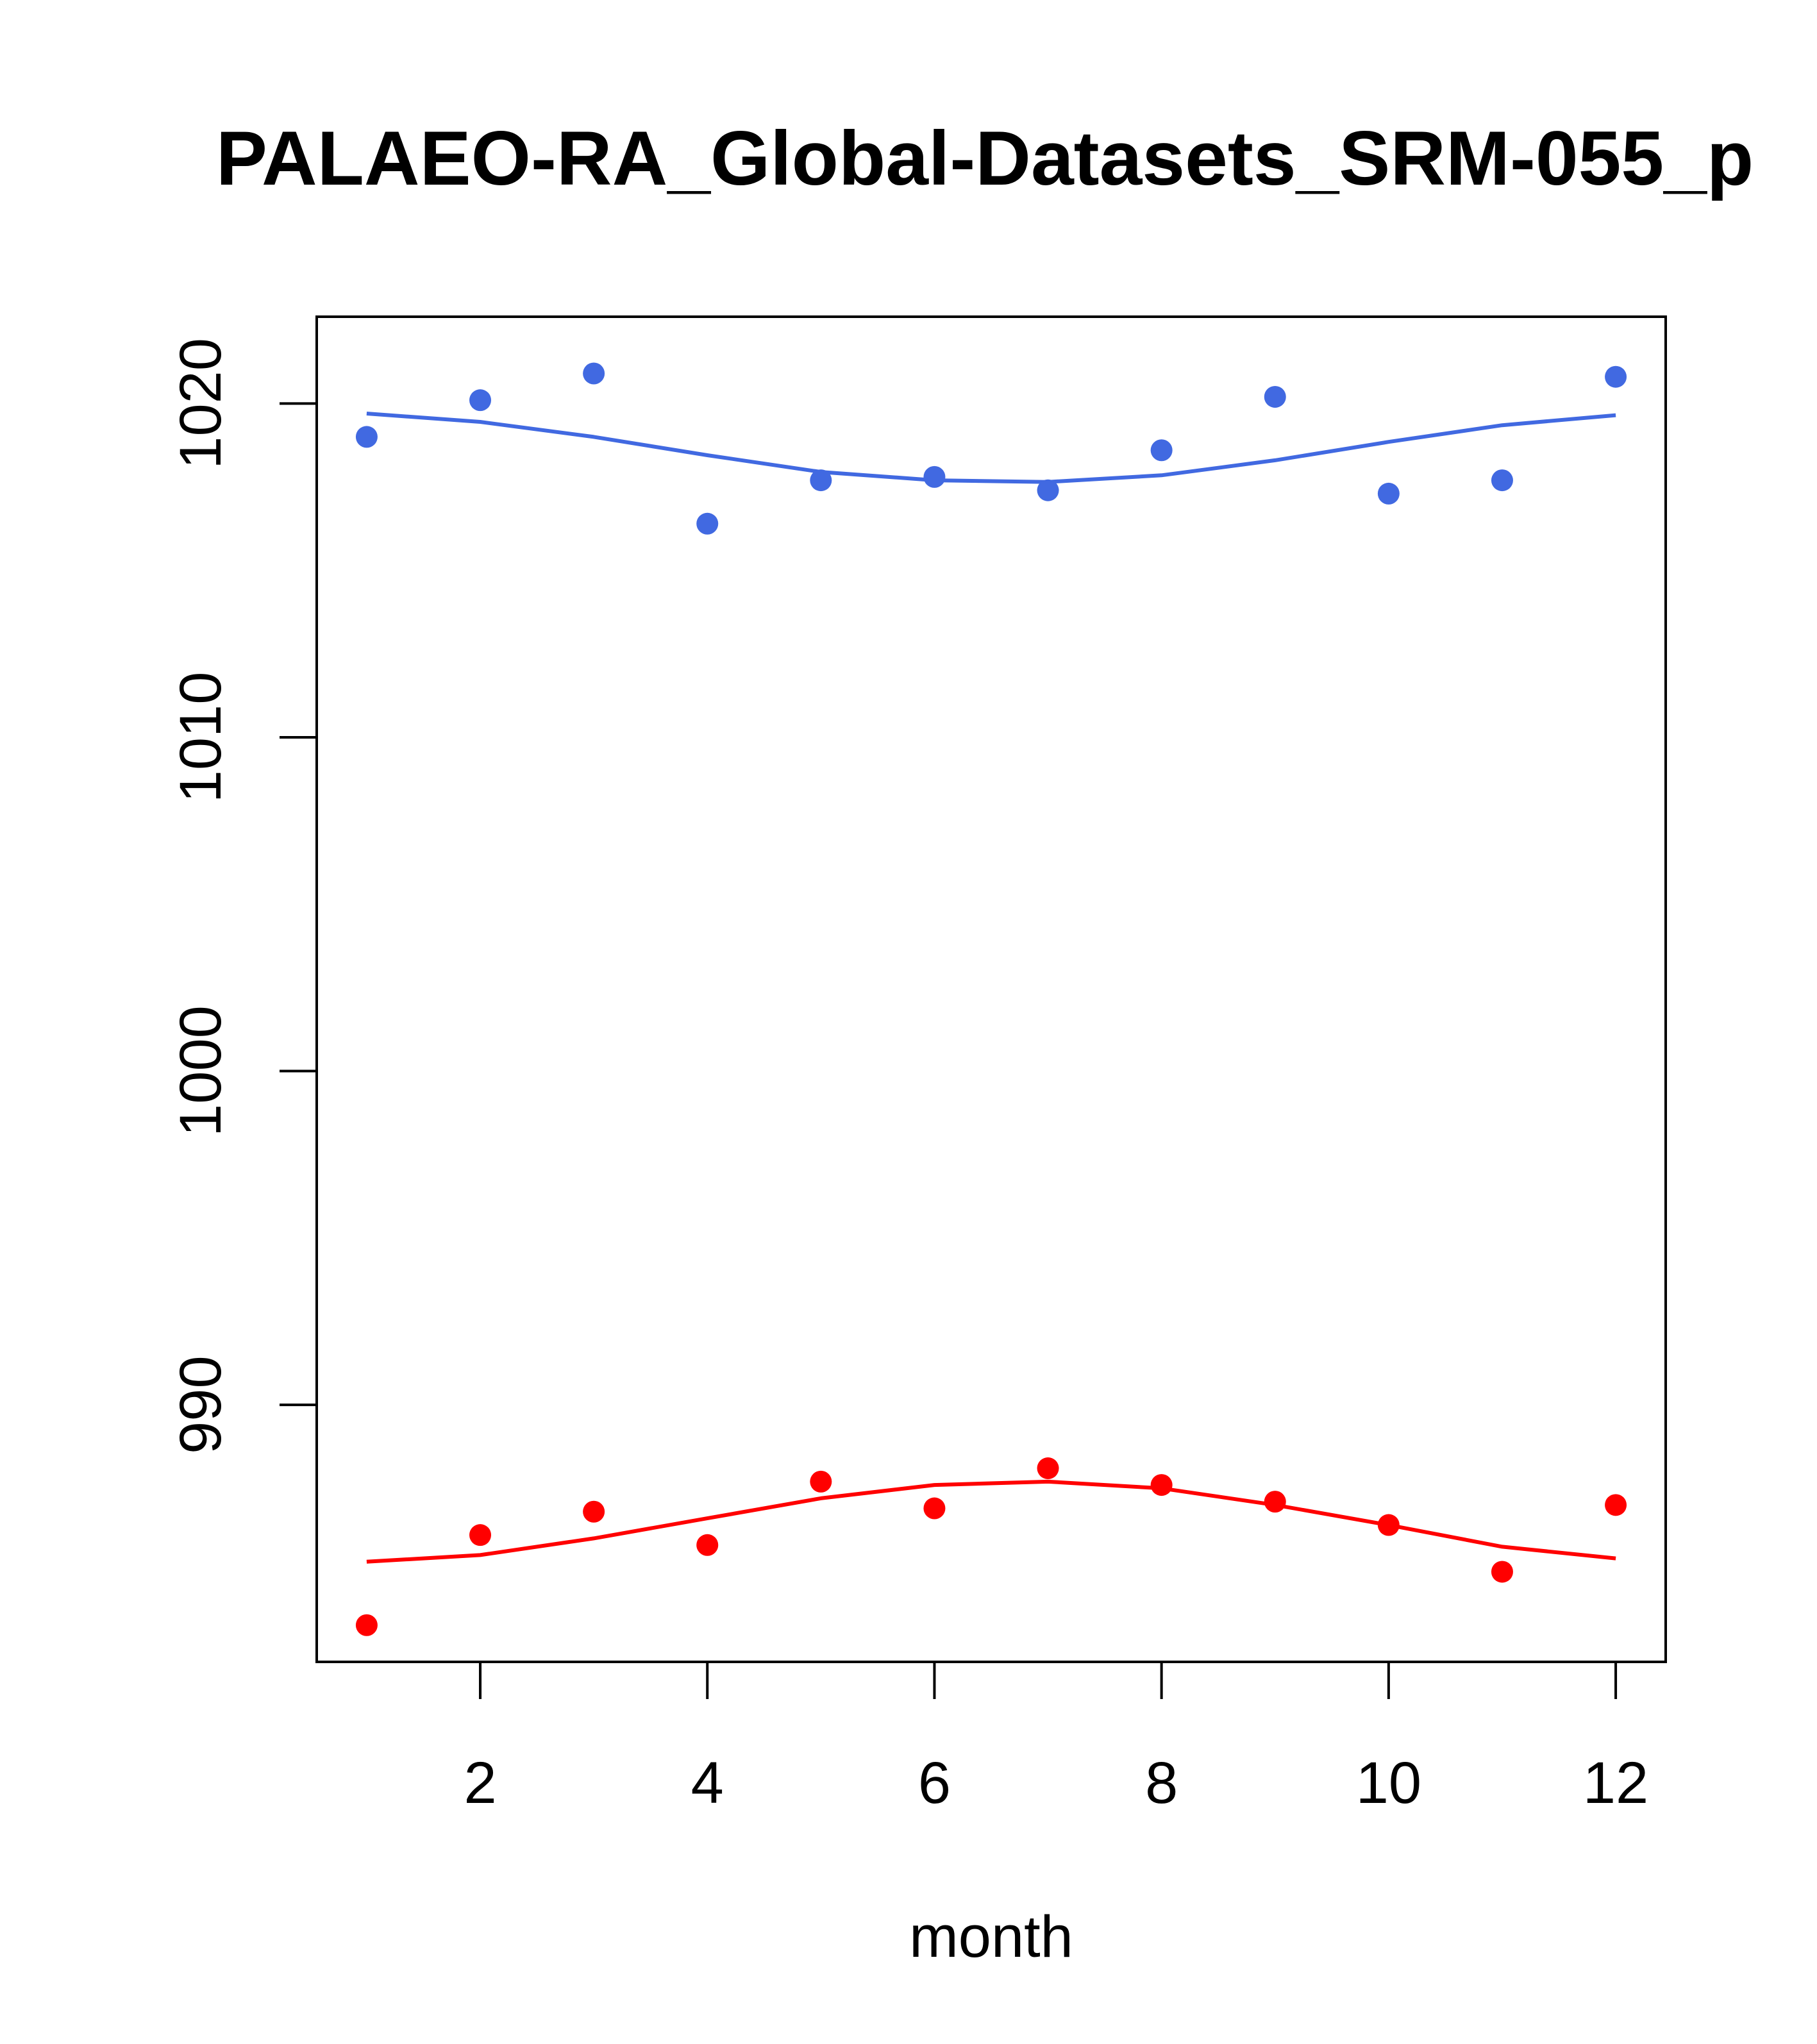 Image resolution: width=1817 pixels, height=2044 pixels. Describe the element at coordinates (480, 1783) in the screenshot. I see `x-tick-label: 2` at that location.